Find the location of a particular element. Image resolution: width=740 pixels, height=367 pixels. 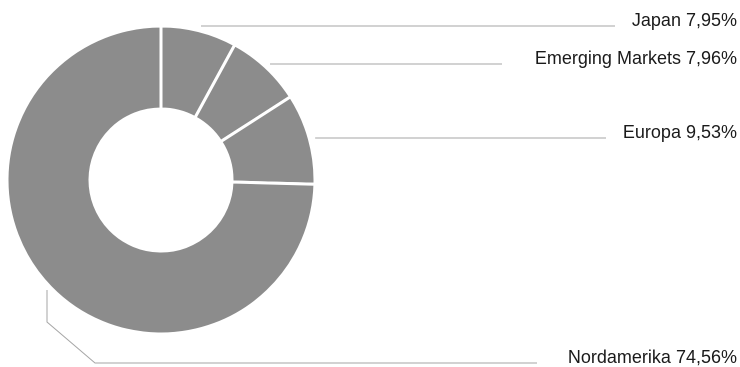

label-europa: Europa 9,53% is located at coordinates (680, 132).